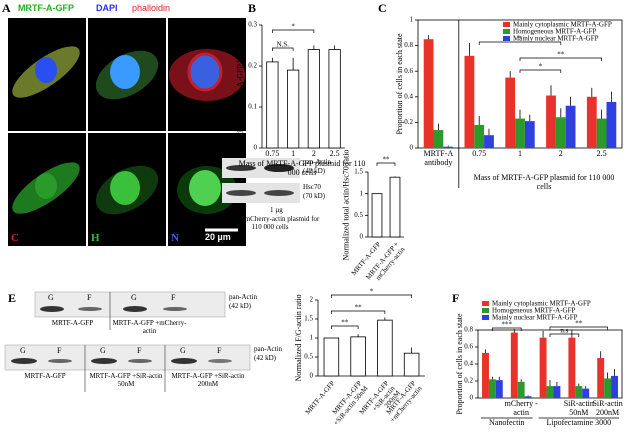 The image size is (628, 433). What do you see at coordinates (208, 380) in the screenshot?
I see `group-label: MRTF-A-GFP +SiR-actin 200nM` at bounding box center [208, 380].